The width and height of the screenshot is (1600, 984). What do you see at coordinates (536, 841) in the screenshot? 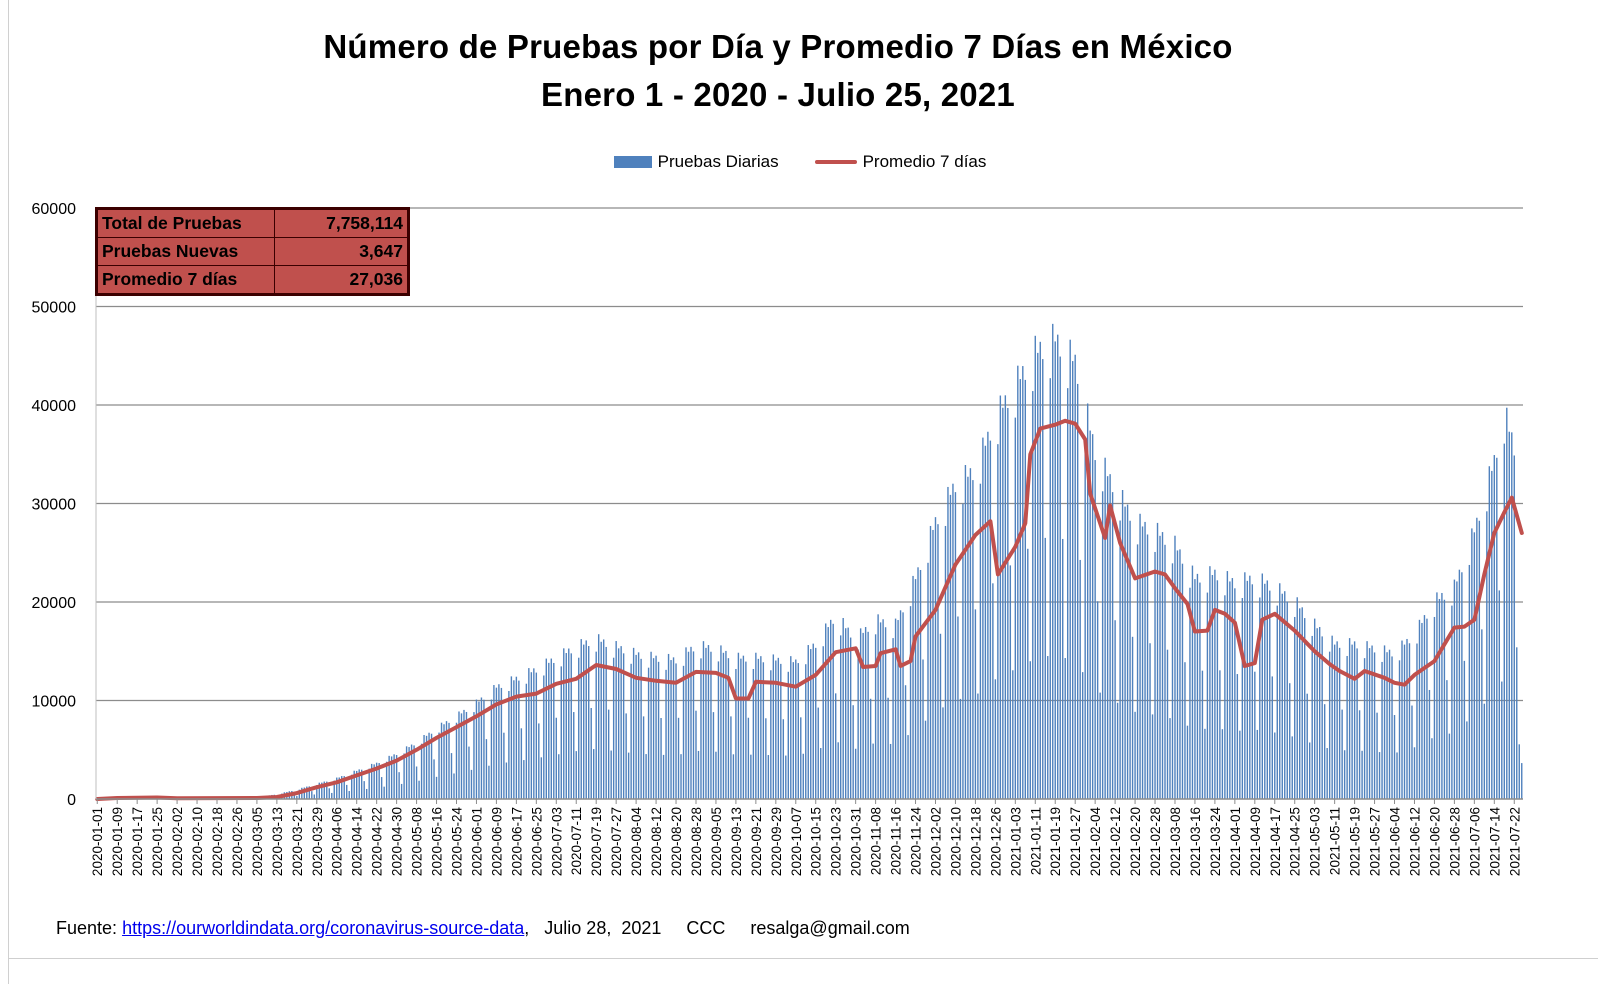
I see `x-tick-label: 2020-06-25` at bounding box center [536, 841].